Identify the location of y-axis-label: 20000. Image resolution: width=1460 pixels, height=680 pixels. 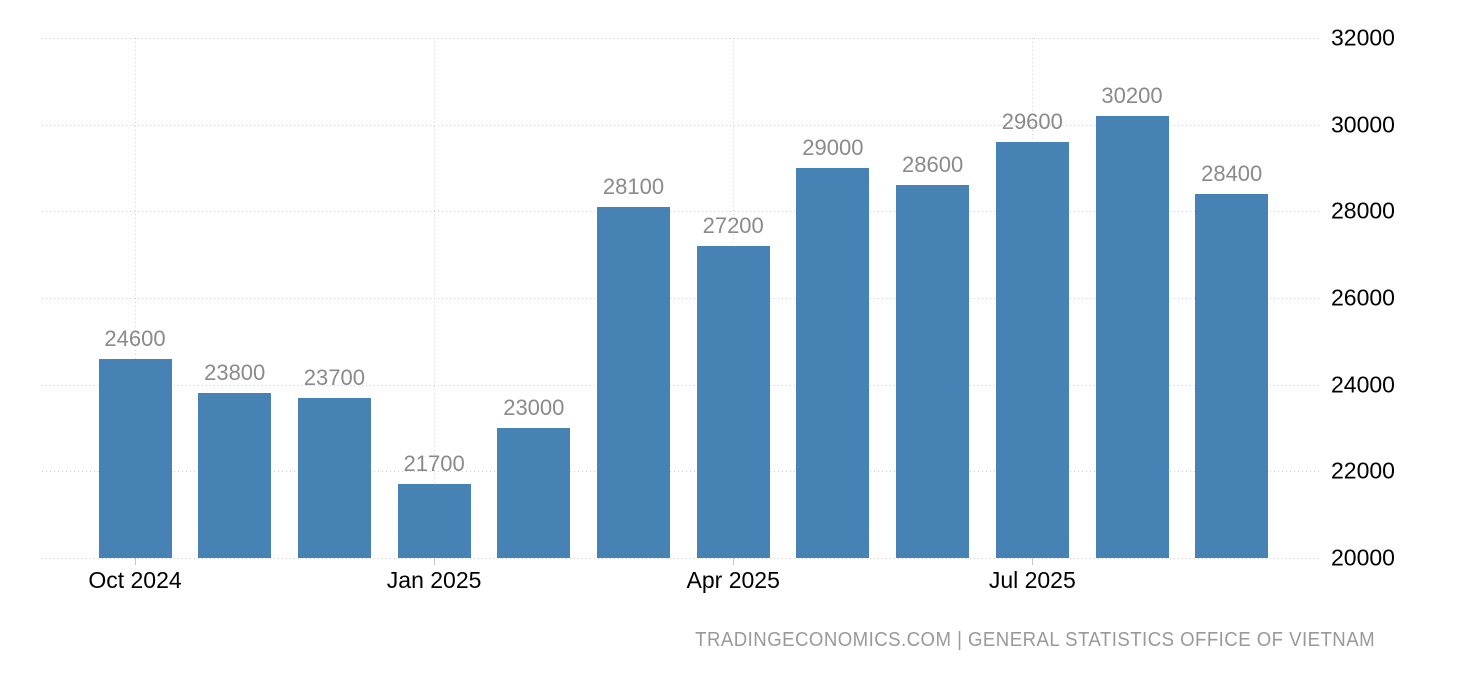
(1363, 557).